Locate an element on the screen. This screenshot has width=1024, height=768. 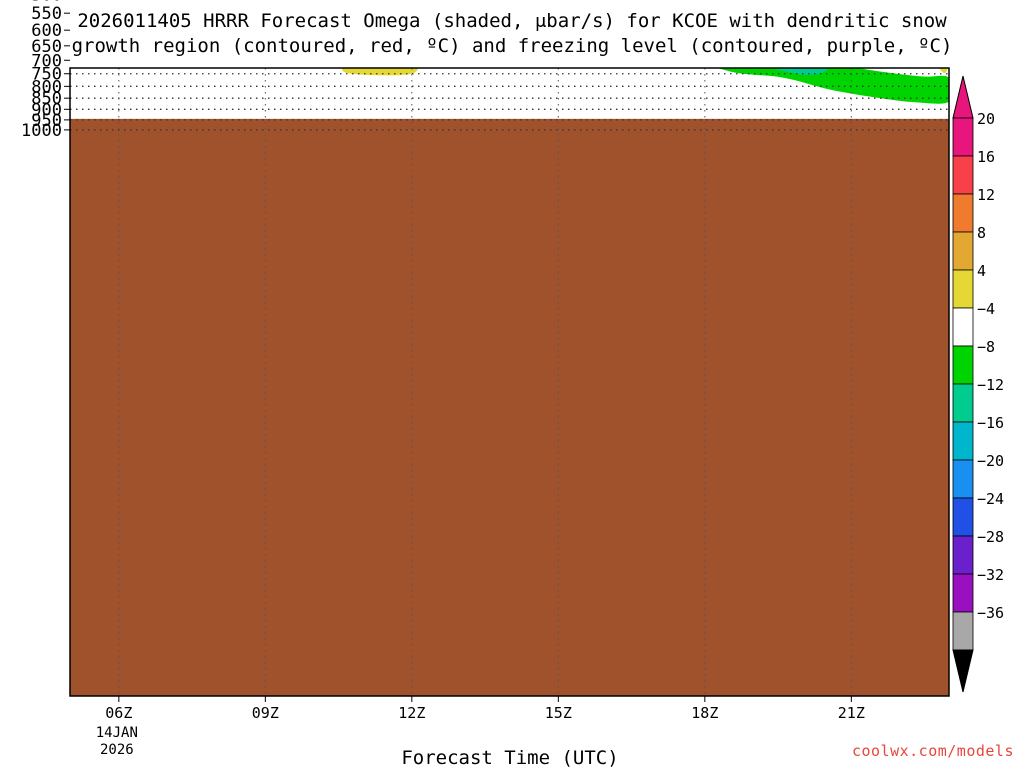
omega-region-yellow-box-11z is located at coordinates (380, 72).